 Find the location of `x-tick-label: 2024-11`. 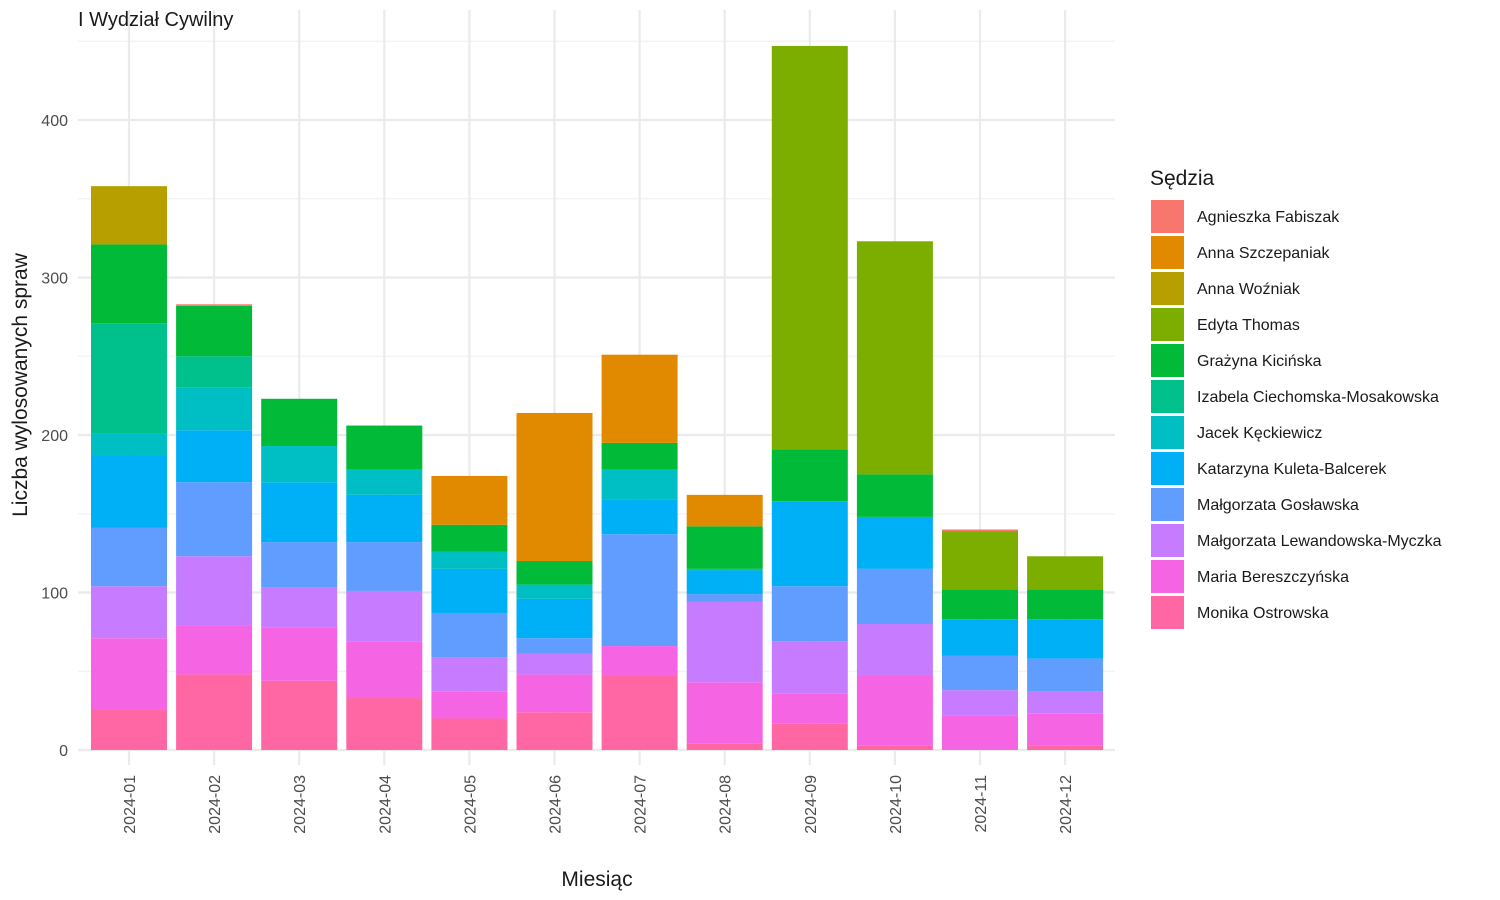

x-tick-label: 2024-11 is located at coordinates (981, 804).